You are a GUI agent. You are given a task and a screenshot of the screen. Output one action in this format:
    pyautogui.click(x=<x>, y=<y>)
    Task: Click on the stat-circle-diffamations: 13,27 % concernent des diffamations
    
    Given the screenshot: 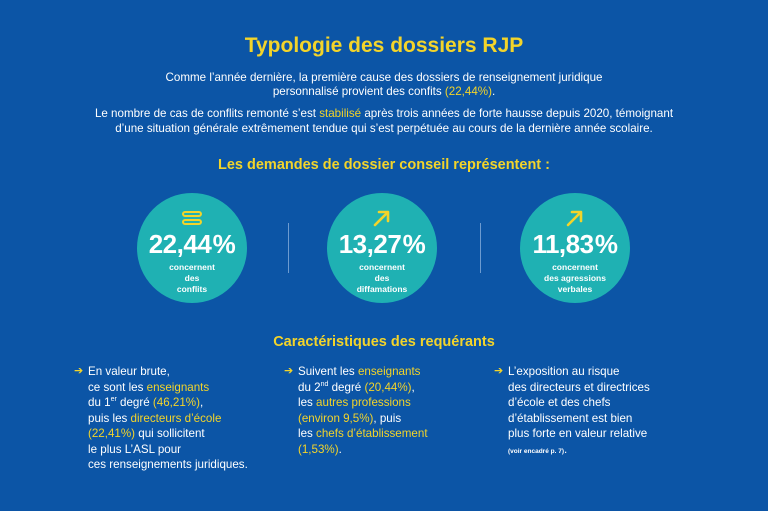 What is the action you would take?
    pyautogui.click(x=382, y=248)
    